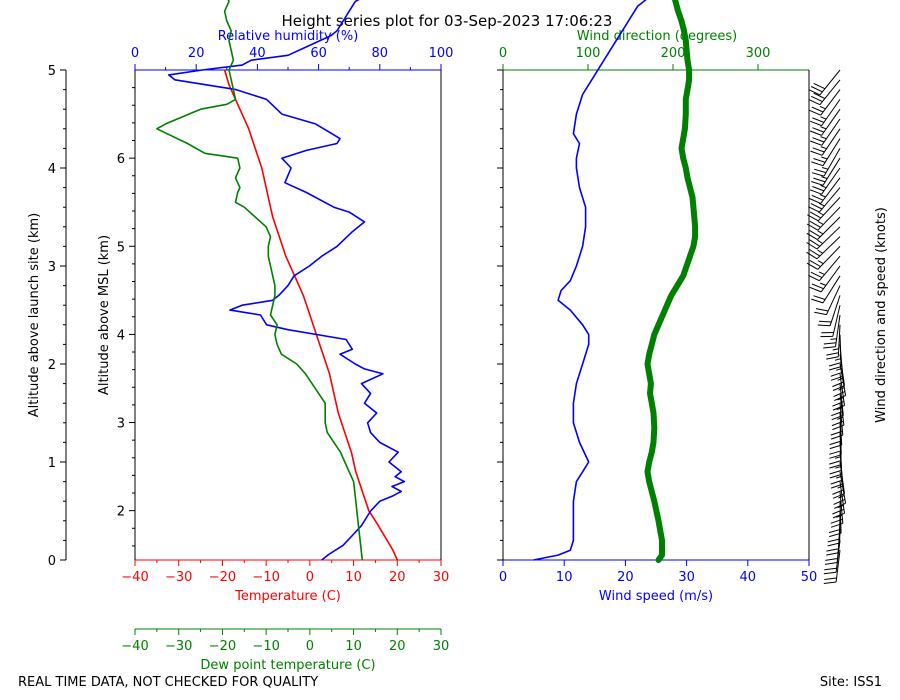 Image resolution: width=900 pixels, height=700 pixels. I want to click on temperature-tick-label: 10, so click(353, 577).